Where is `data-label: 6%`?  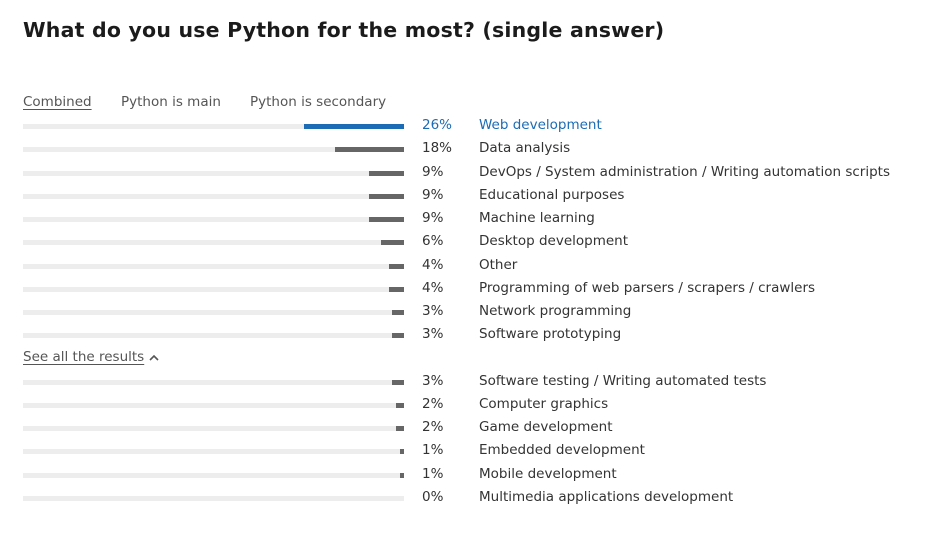 data-label: 6% is located at coordinates (433, 241).